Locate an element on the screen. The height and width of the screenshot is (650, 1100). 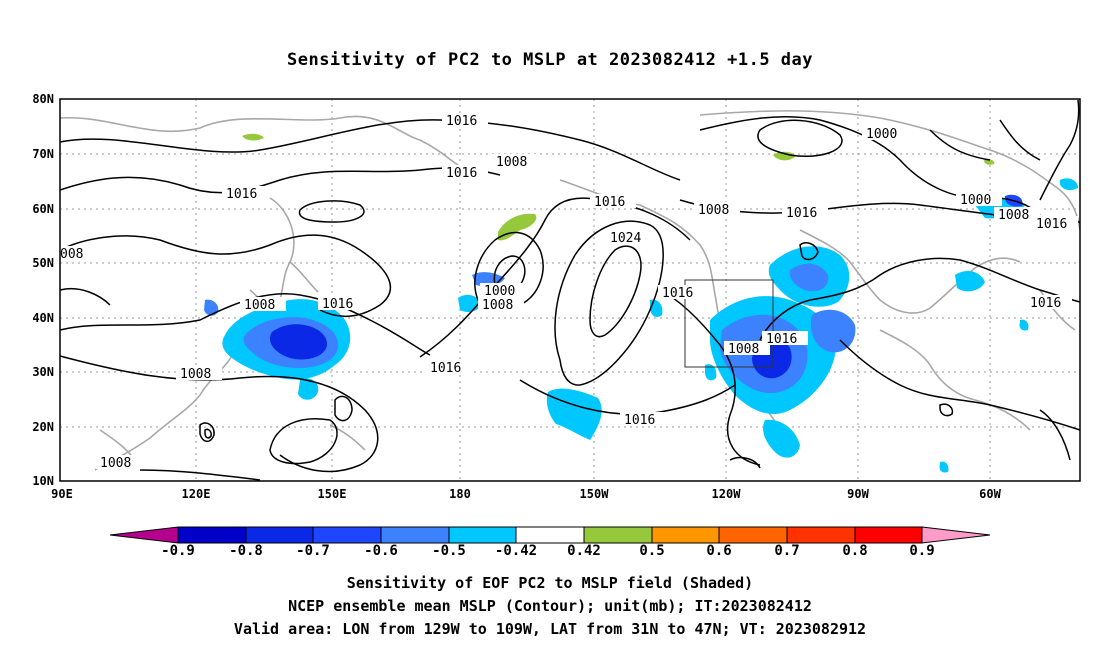
contour-label: 008 is located at coordinates (71, 254).